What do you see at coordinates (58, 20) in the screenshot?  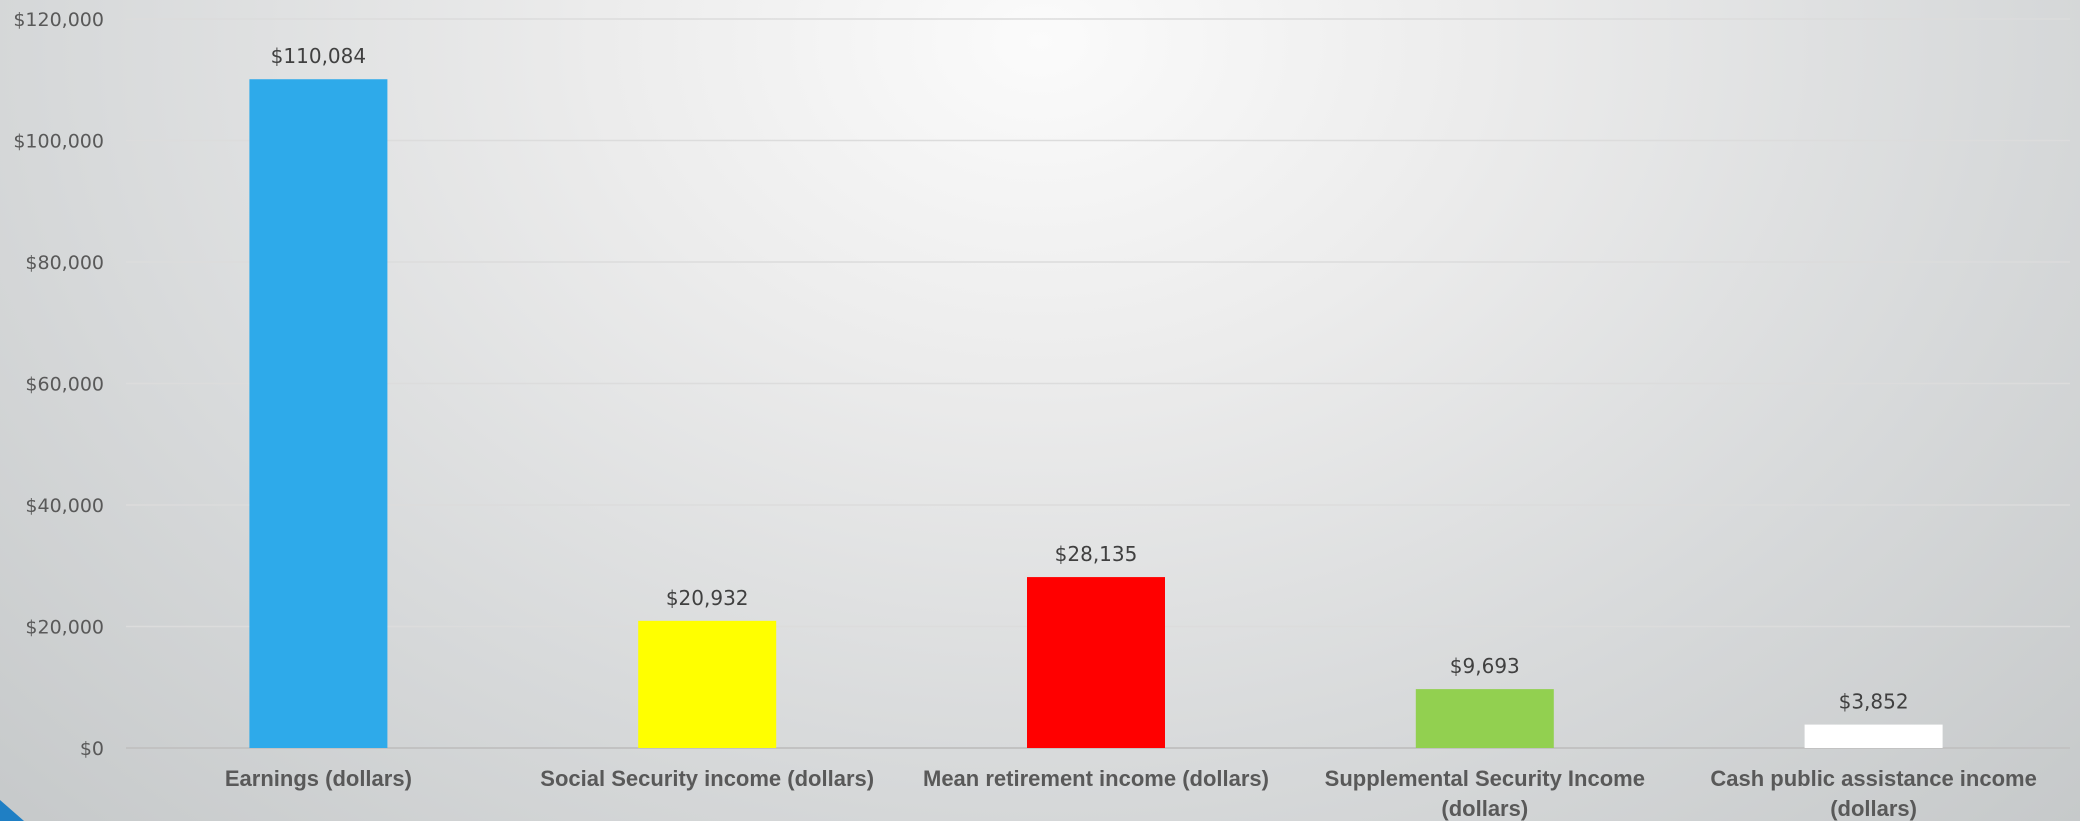 I see `y-tick-label: $120,000` at bounding box center [58, 20].